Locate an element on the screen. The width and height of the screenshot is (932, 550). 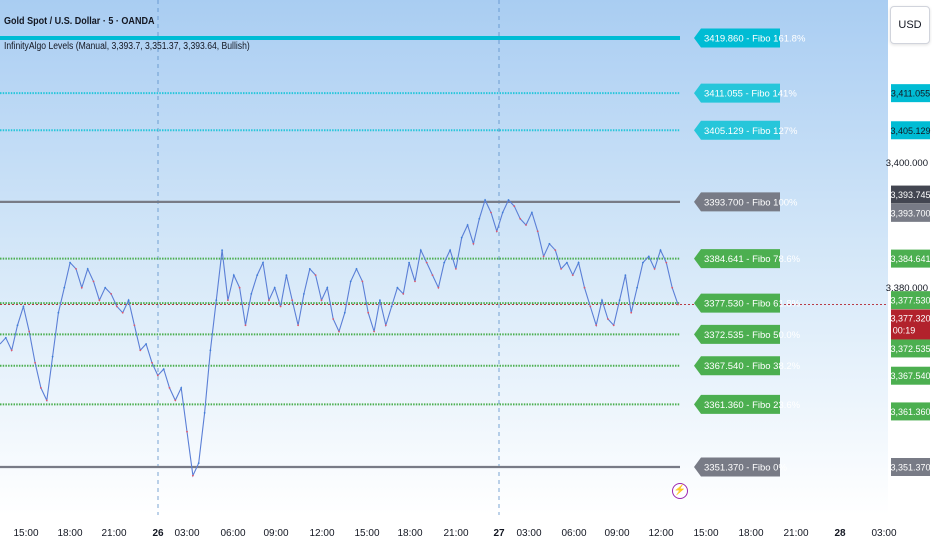
time-tick-label: 18:00 is located at coordinates (409, 533).